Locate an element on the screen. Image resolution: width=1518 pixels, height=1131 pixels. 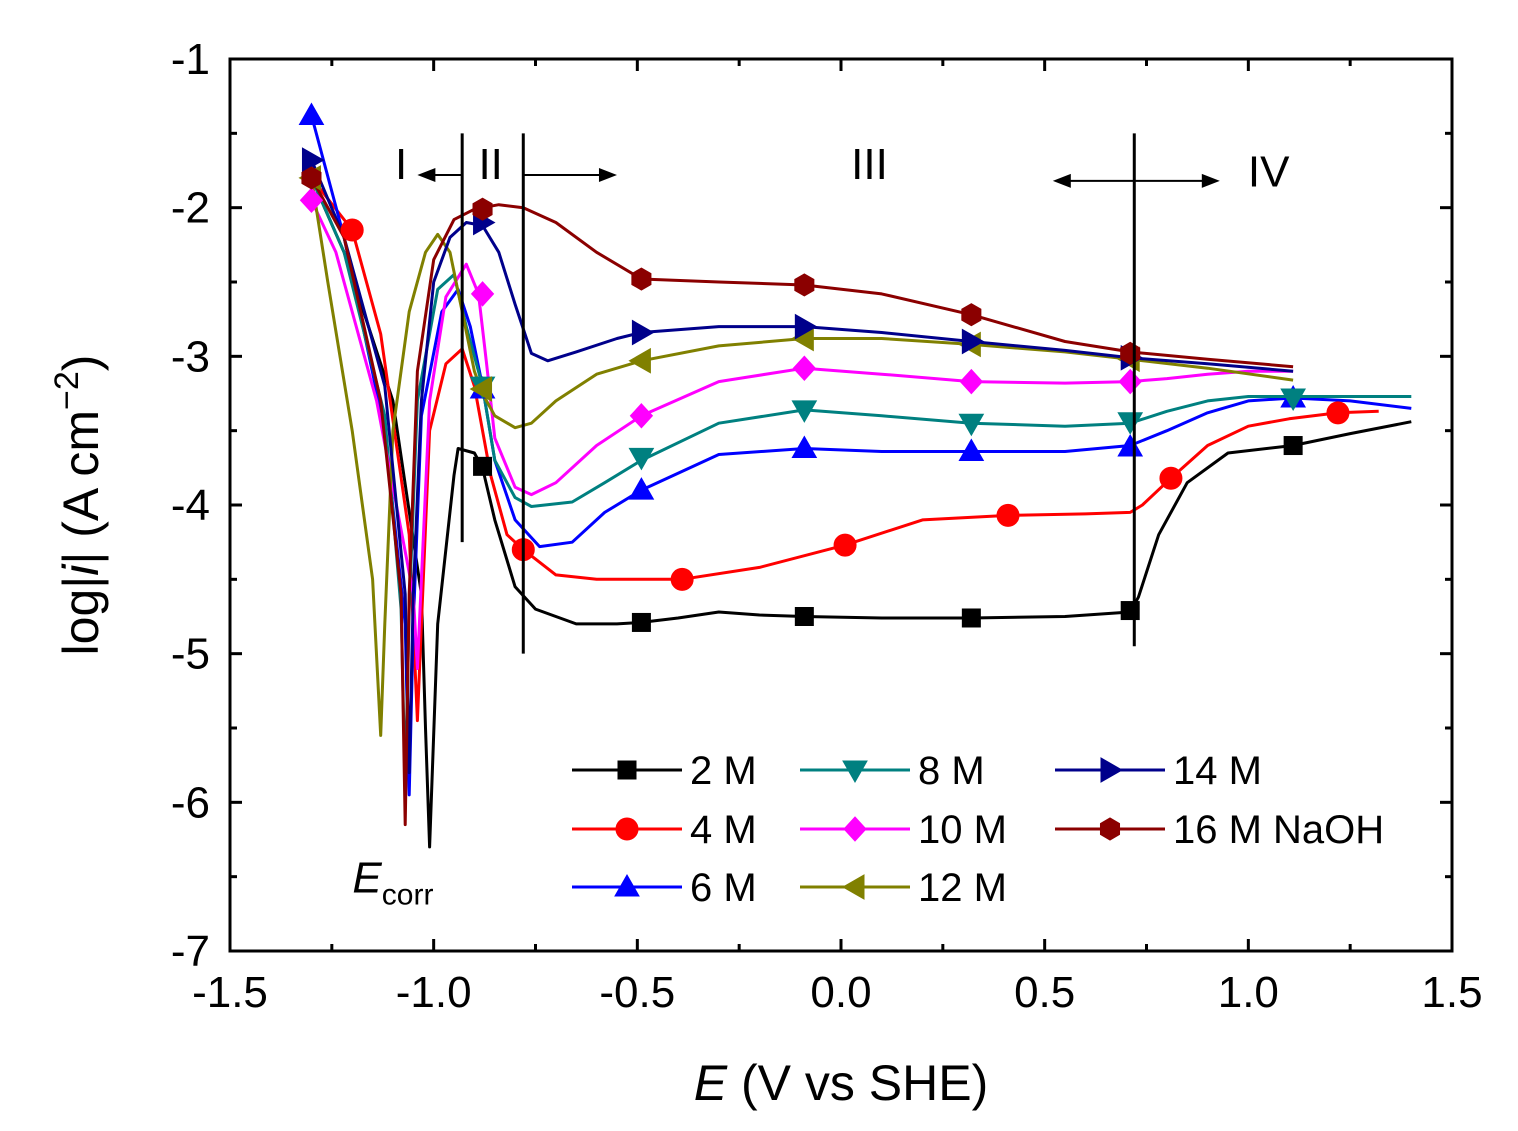
region-label: I is located at coordinates (401, 164).